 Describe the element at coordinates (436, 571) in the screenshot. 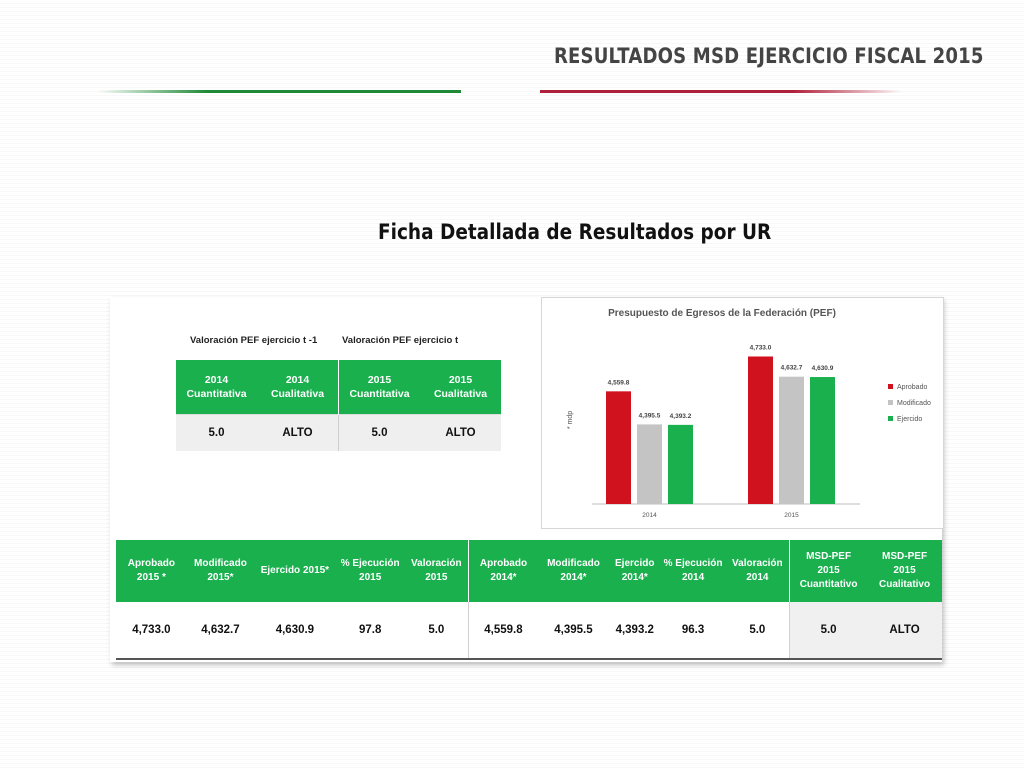

I see `summary-col-header: Valoración 2015` at that location.